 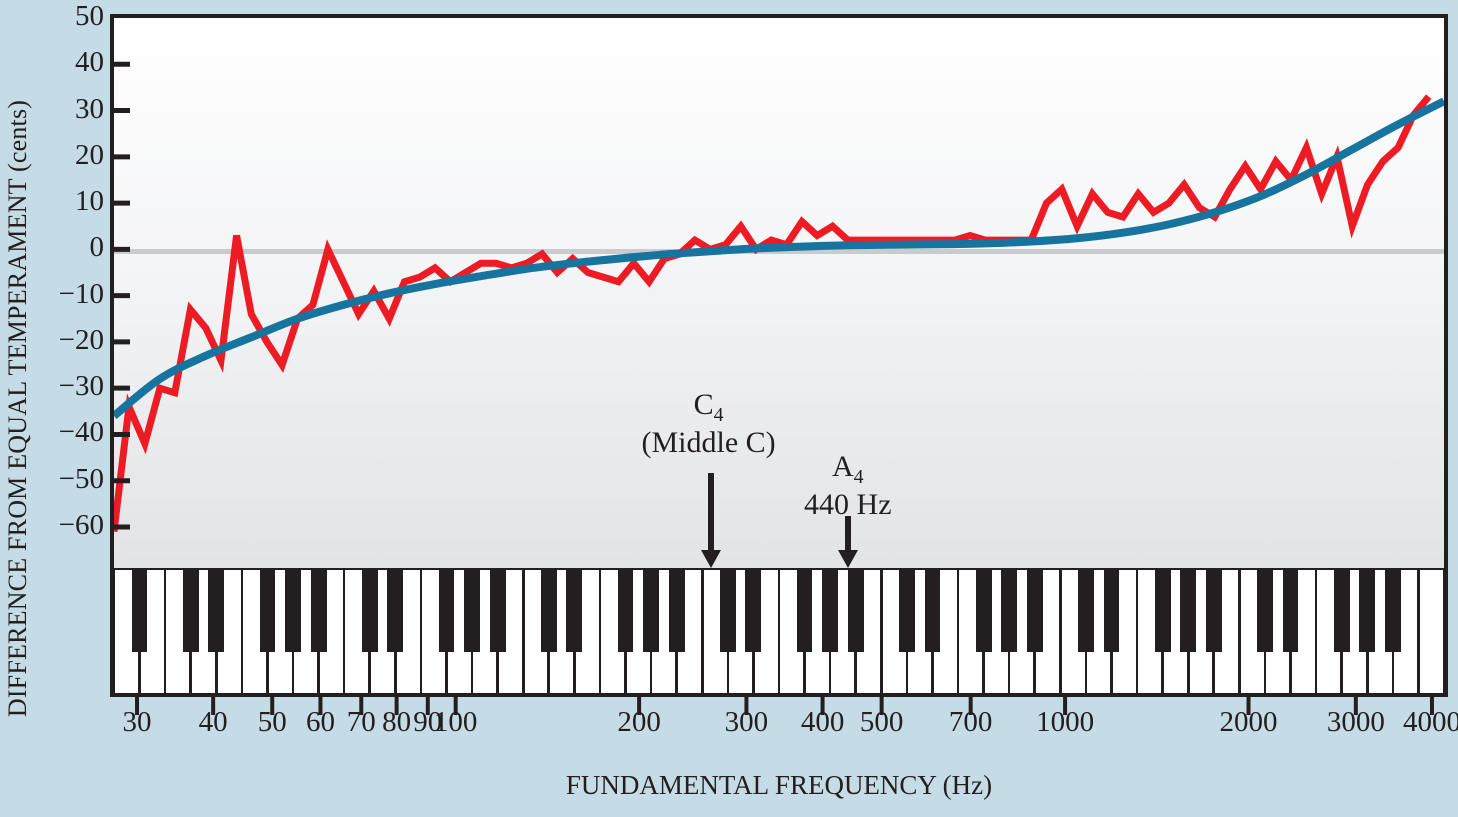 What do you see at coordinates (81, 524) in the screenshot?
I see `y-tick-label: −60` at bounding box center [81, 524].